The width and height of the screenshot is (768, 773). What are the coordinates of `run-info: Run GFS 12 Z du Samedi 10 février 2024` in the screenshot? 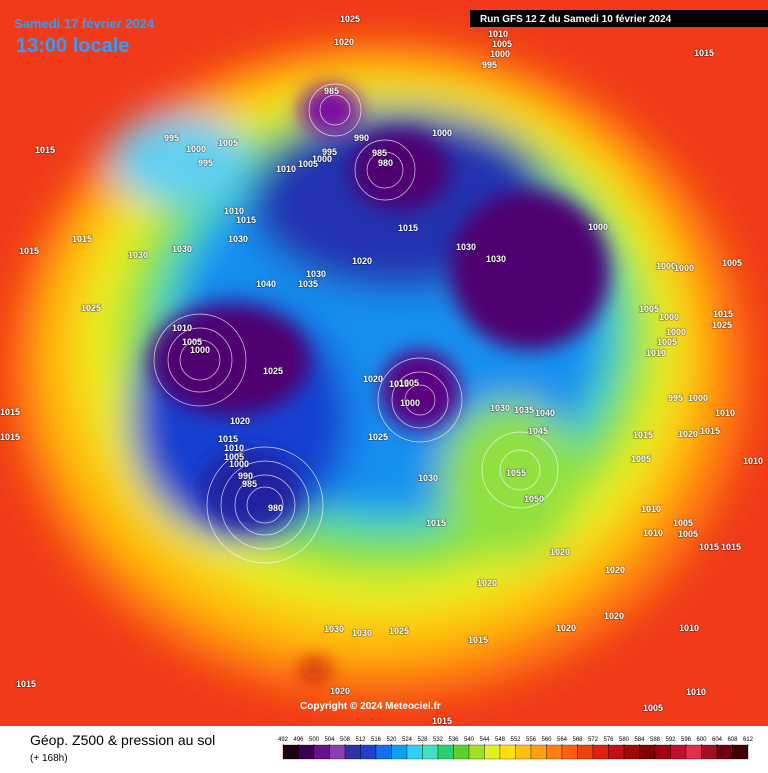 It's located at (576, 19).